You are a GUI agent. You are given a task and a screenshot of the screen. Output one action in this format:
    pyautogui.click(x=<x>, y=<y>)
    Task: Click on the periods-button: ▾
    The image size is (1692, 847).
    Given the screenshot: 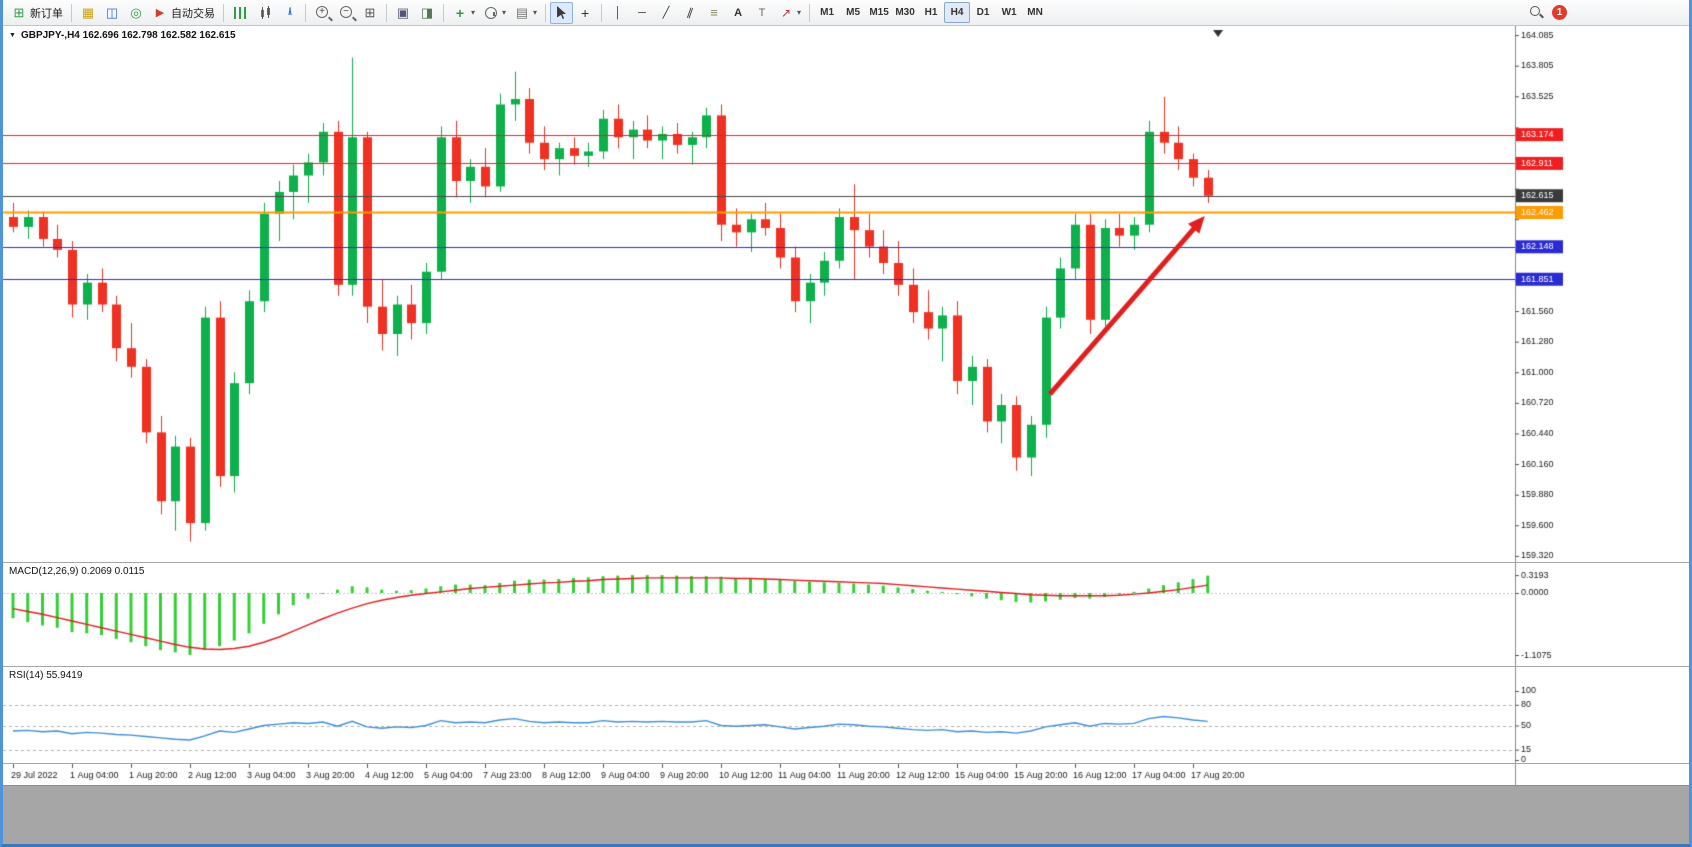 What is the action you would take?
    pyautogui.click(x=494, y=13)
    